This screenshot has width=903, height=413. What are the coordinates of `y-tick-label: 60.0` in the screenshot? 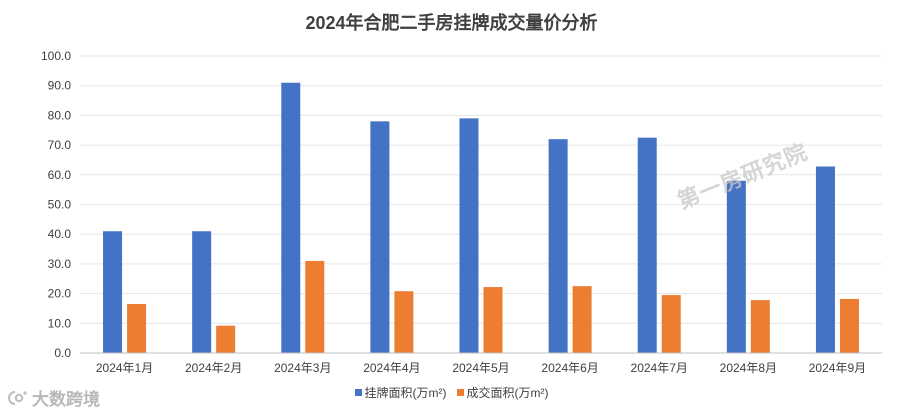 It's located at (60, 175).